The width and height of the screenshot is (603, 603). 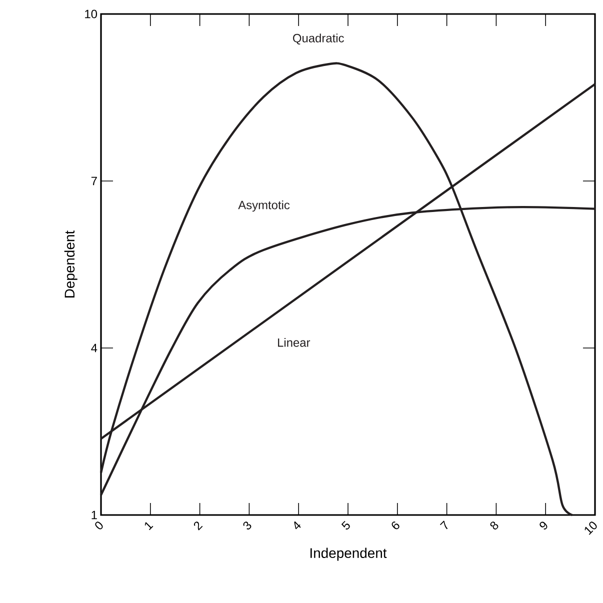 I want to click on x-tick-label: 3, so click(x=247, y=526).